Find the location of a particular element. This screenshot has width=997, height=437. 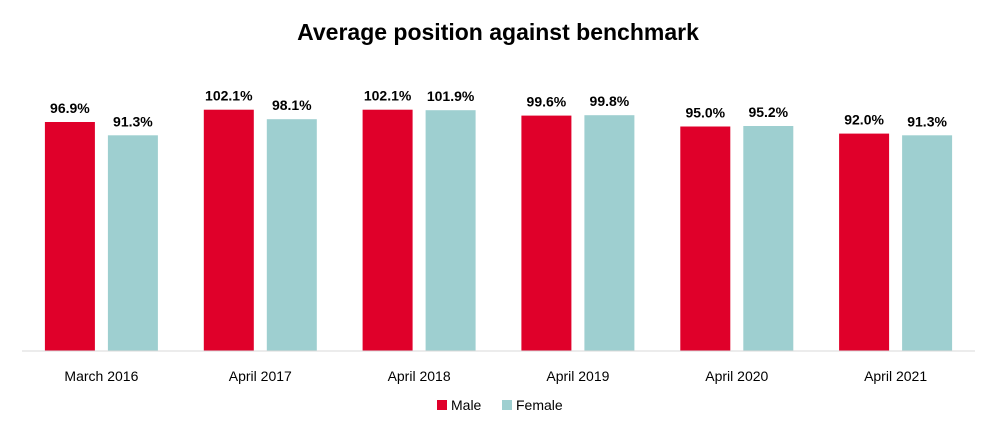

x-tick-label-1: April 2017 is located at coordinates (260, 376).